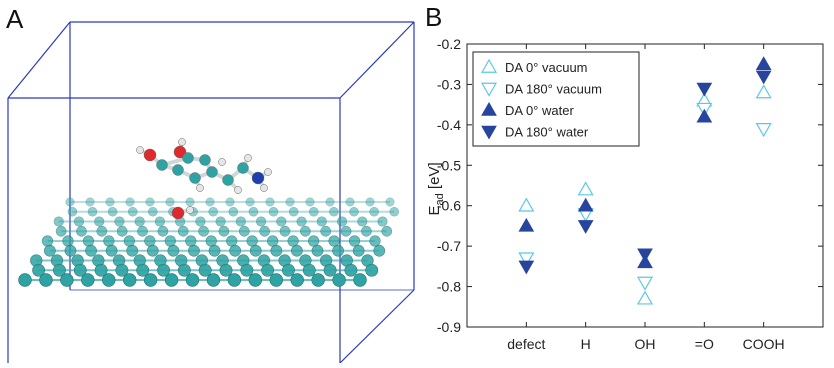 The image size is (834, 368). I want to click on oxygen-atom, so click(150, 155).